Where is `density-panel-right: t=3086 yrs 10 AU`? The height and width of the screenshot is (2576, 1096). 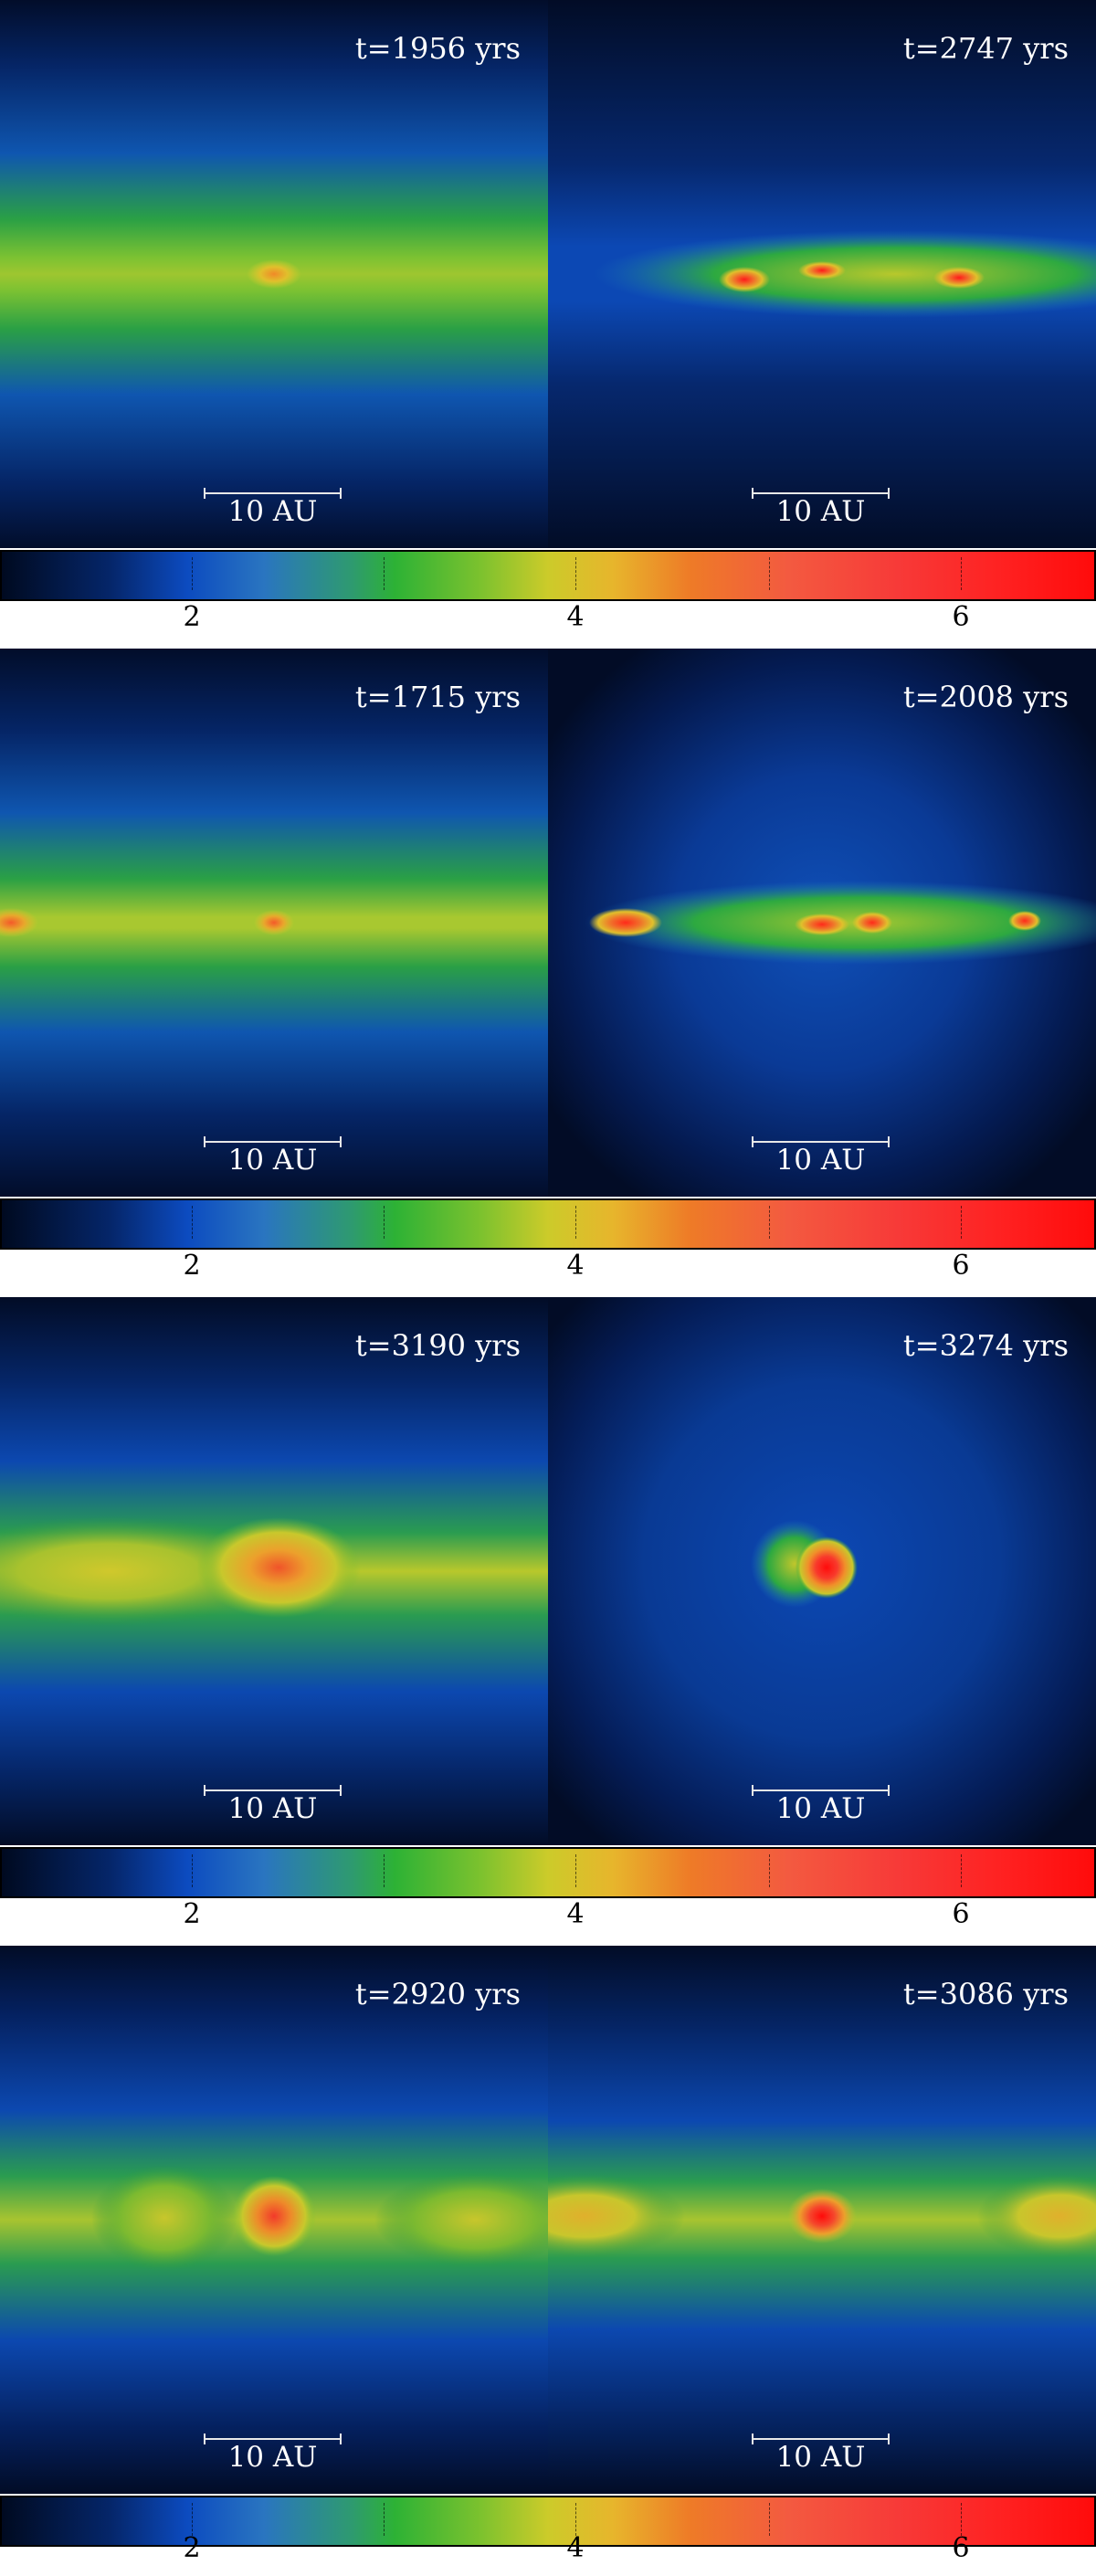 density-panel-right: t=3086 yrs 10 AU is located at coordinates (822, 2220).